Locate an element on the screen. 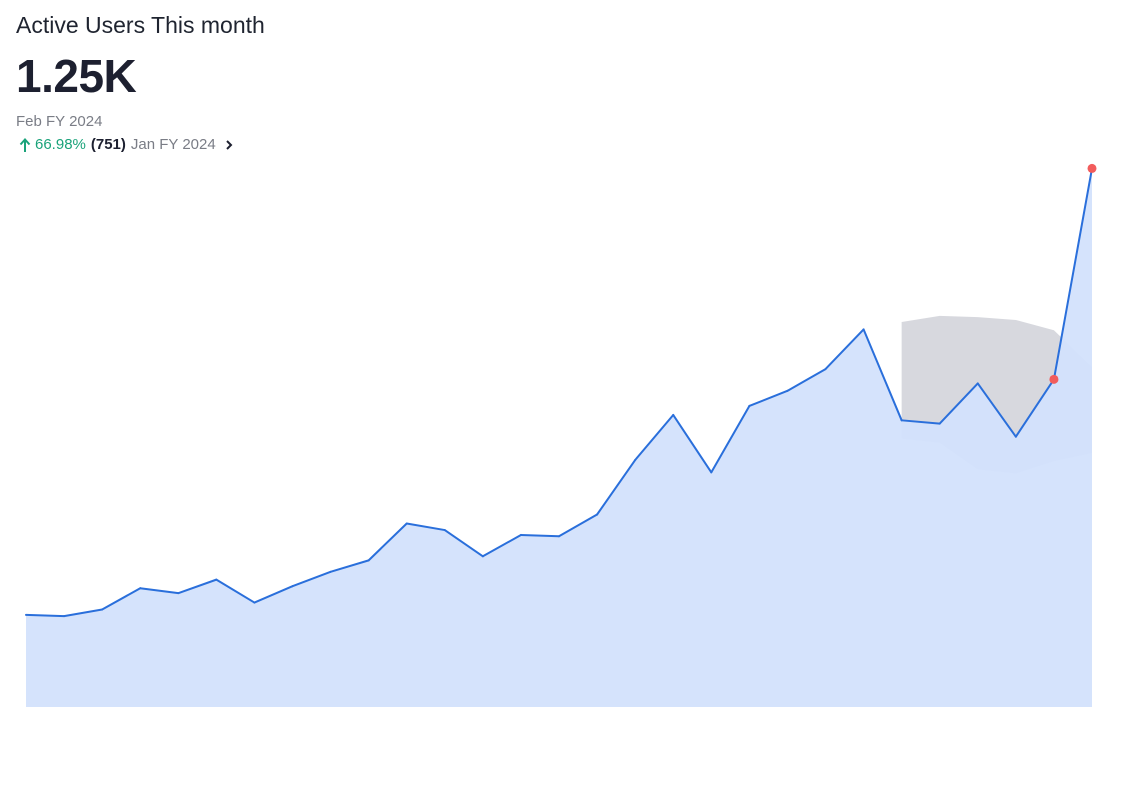 The width and height of the screenshot is (1122, 792). point-layer is located at coordinates (1073, 273).